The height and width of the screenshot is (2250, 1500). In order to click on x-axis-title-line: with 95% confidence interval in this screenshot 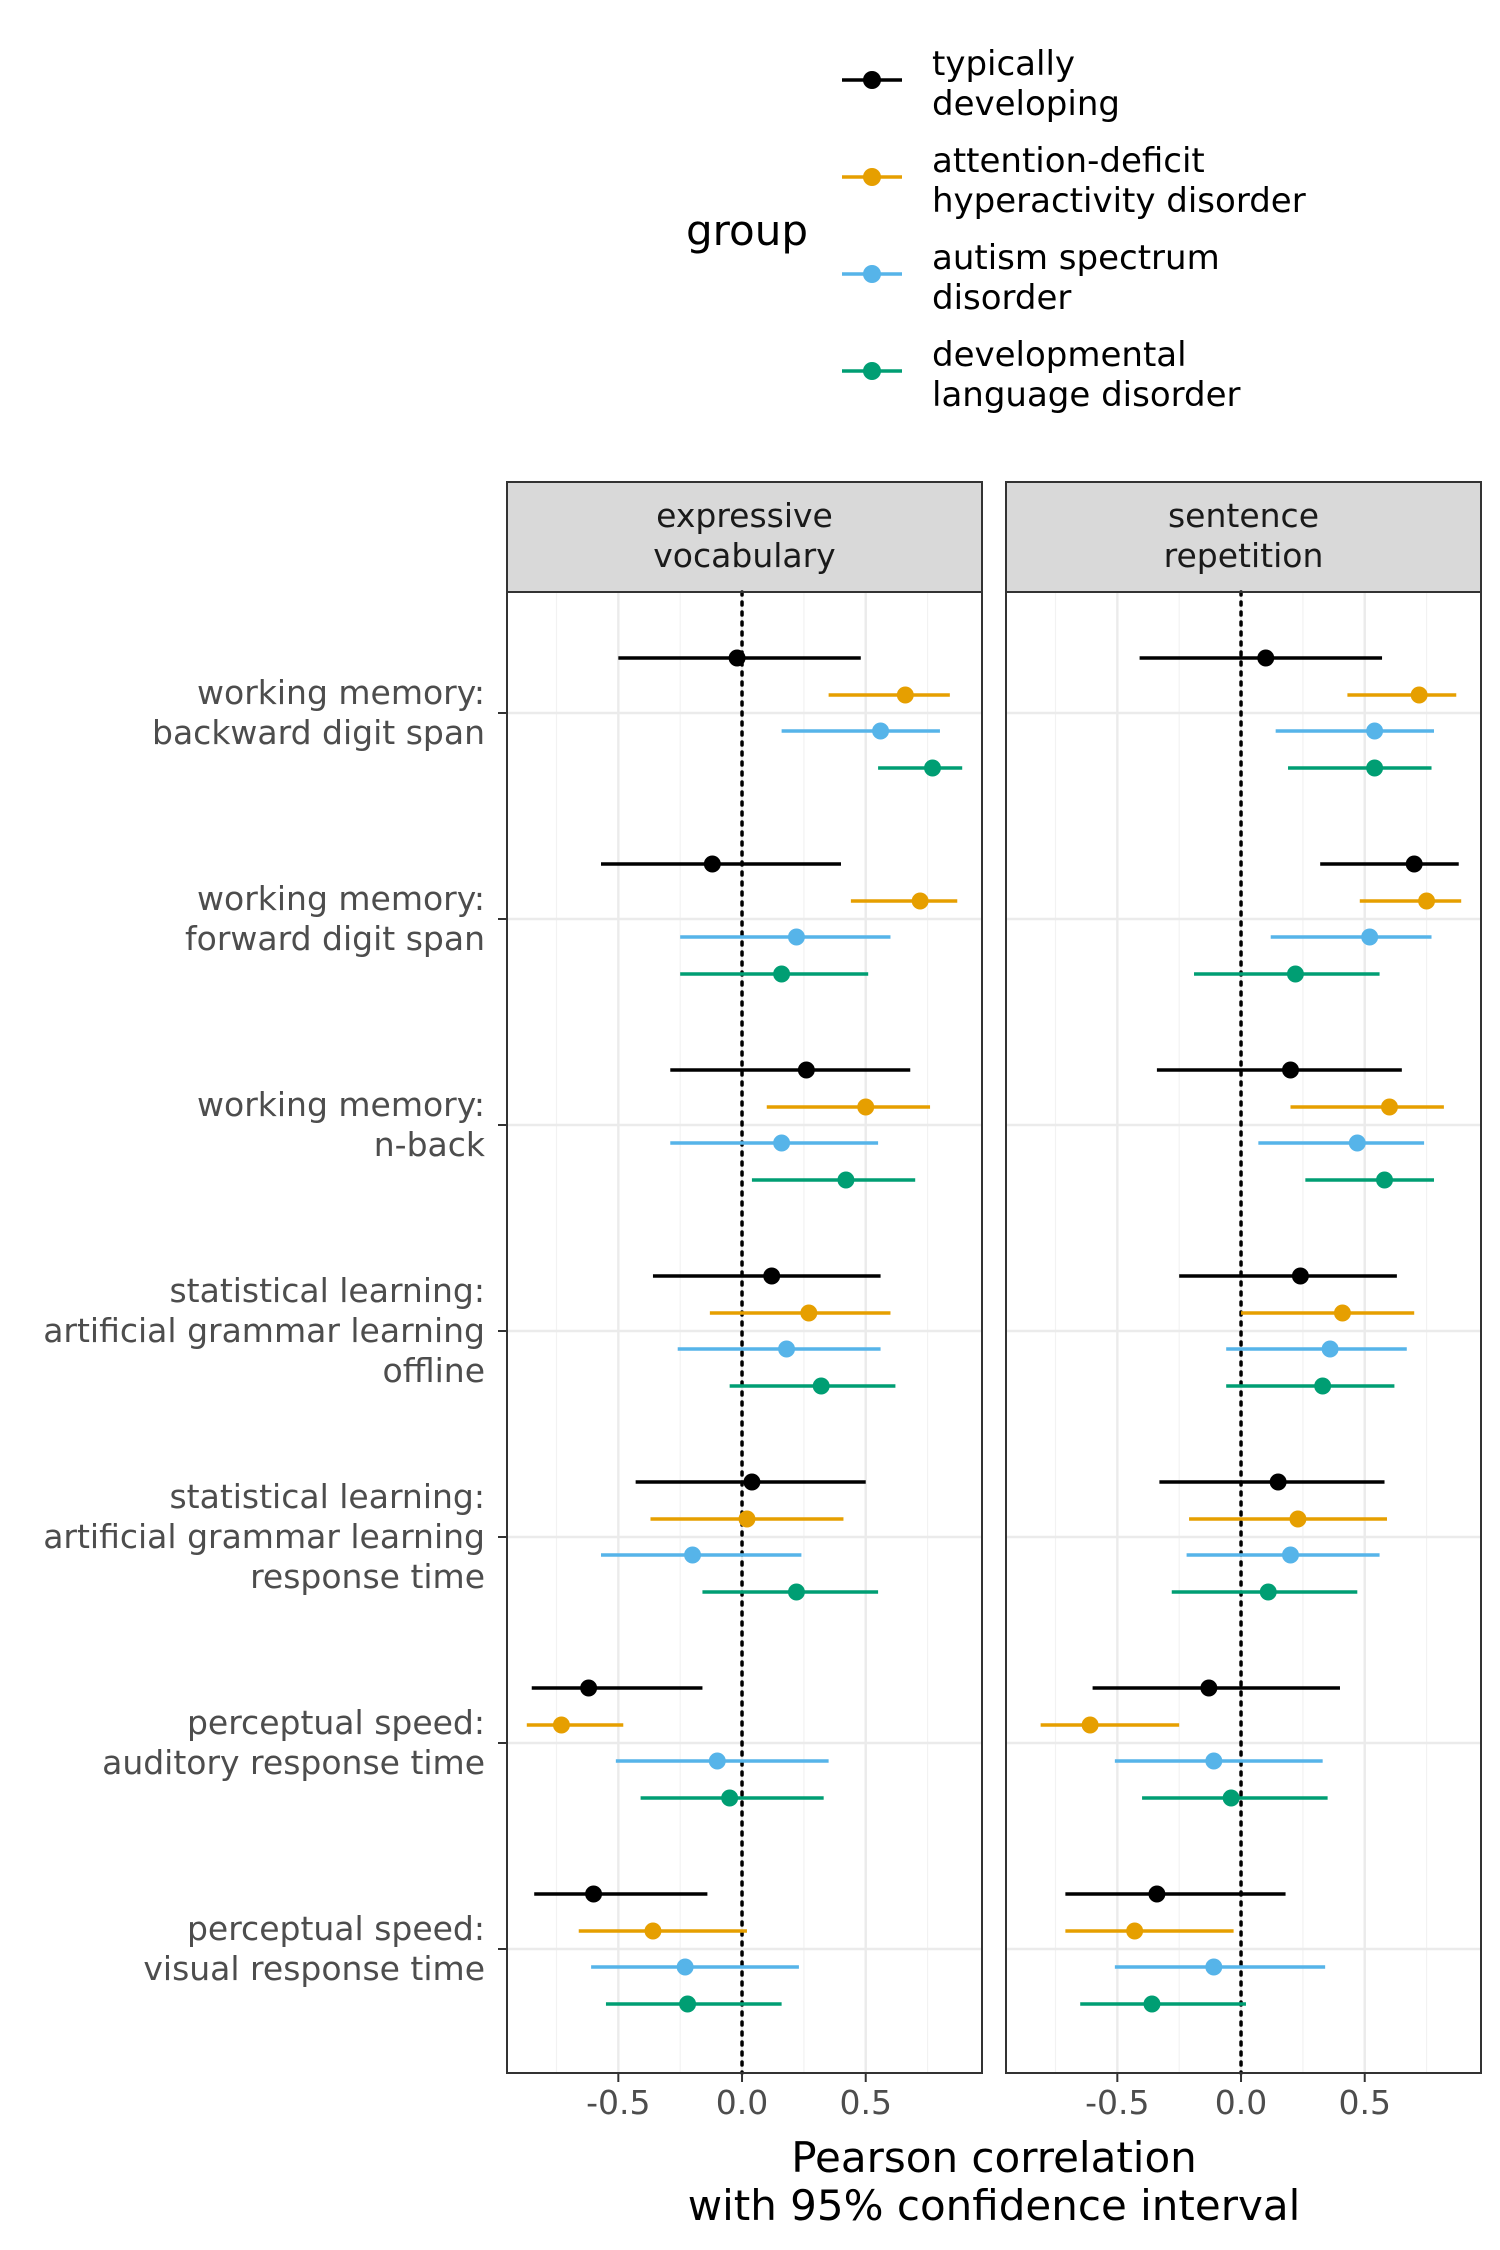, I will do `click(994, 2205)`.